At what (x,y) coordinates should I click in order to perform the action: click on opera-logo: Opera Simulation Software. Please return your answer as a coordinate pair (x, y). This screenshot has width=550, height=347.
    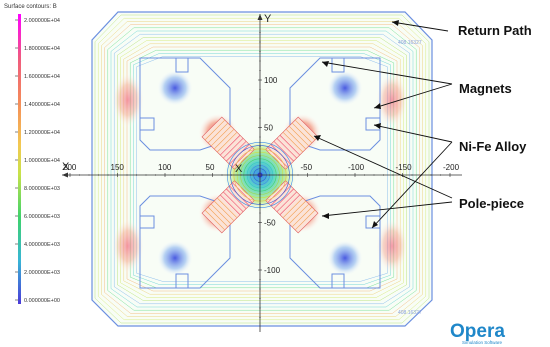
    Looking at the image, I should click on (477, 333).